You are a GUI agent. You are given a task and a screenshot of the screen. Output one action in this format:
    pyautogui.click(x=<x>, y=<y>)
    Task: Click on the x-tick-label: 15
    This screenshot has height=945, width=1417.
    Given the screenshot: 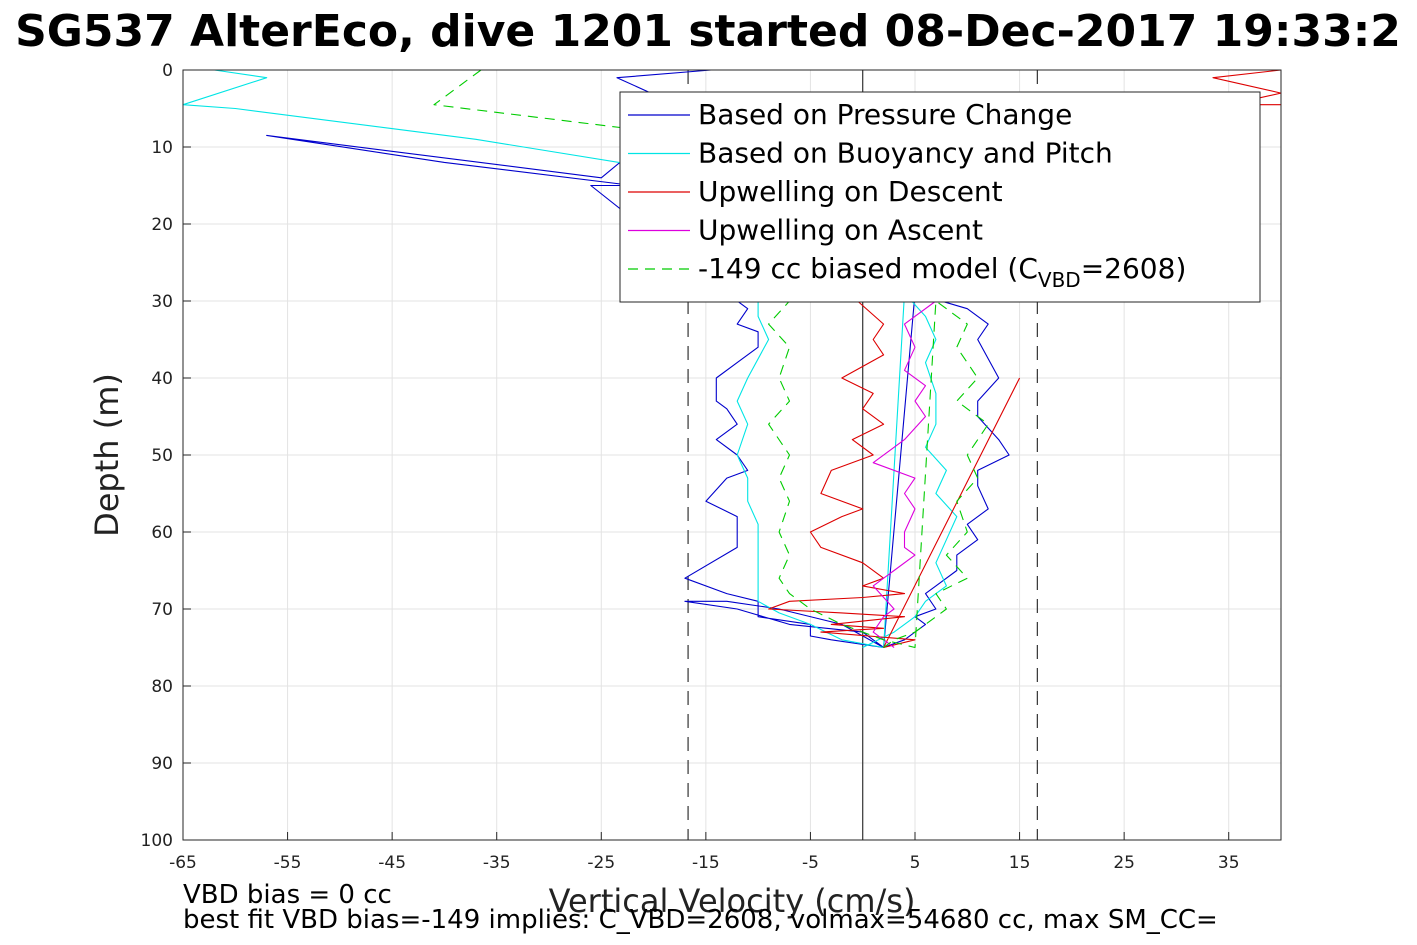 What is the action you would take?
    pyautogui.click(x=1020, y=863)
    